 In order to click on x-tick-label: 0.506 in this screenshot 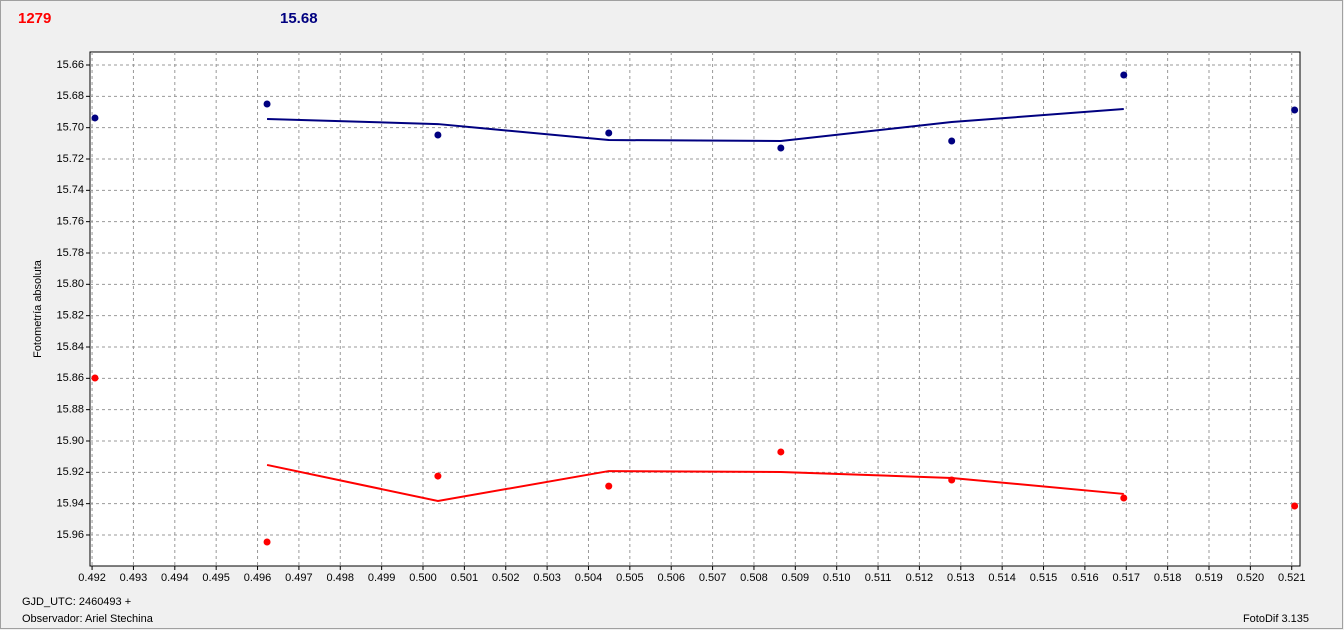, I will do `click(671, 578)`.